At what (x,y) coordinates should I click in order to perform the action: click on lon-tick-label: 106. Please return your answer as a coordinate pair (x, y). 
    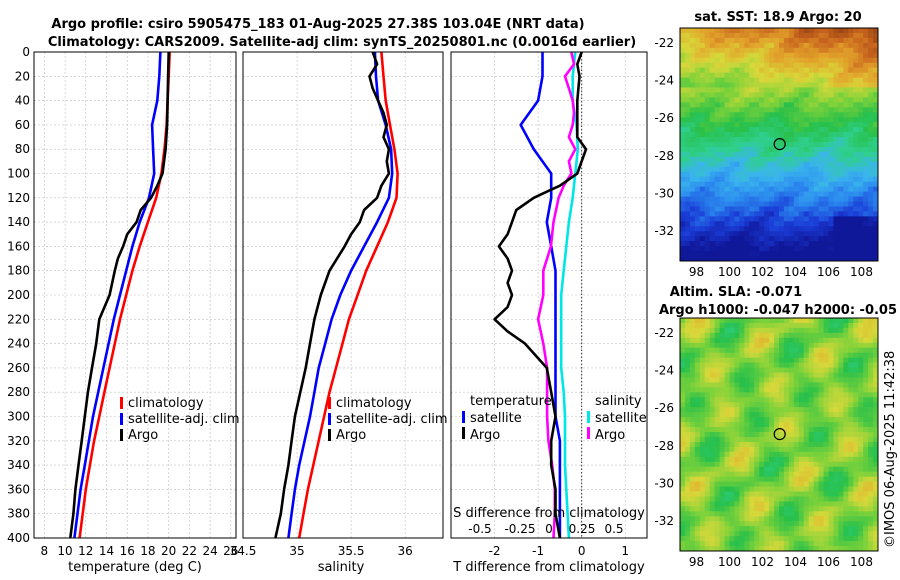
    Looking at the image, I should click on (828, 272).